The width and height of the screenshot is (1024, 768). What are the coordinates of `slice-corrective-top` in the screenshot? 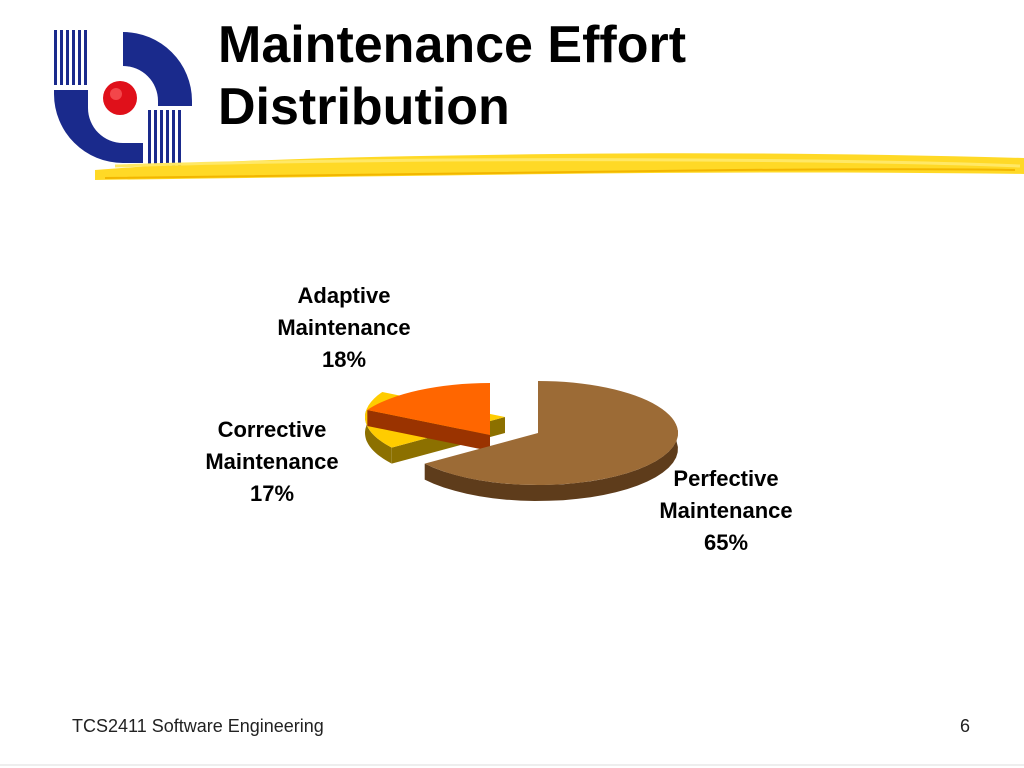 It's located at (428, 409).